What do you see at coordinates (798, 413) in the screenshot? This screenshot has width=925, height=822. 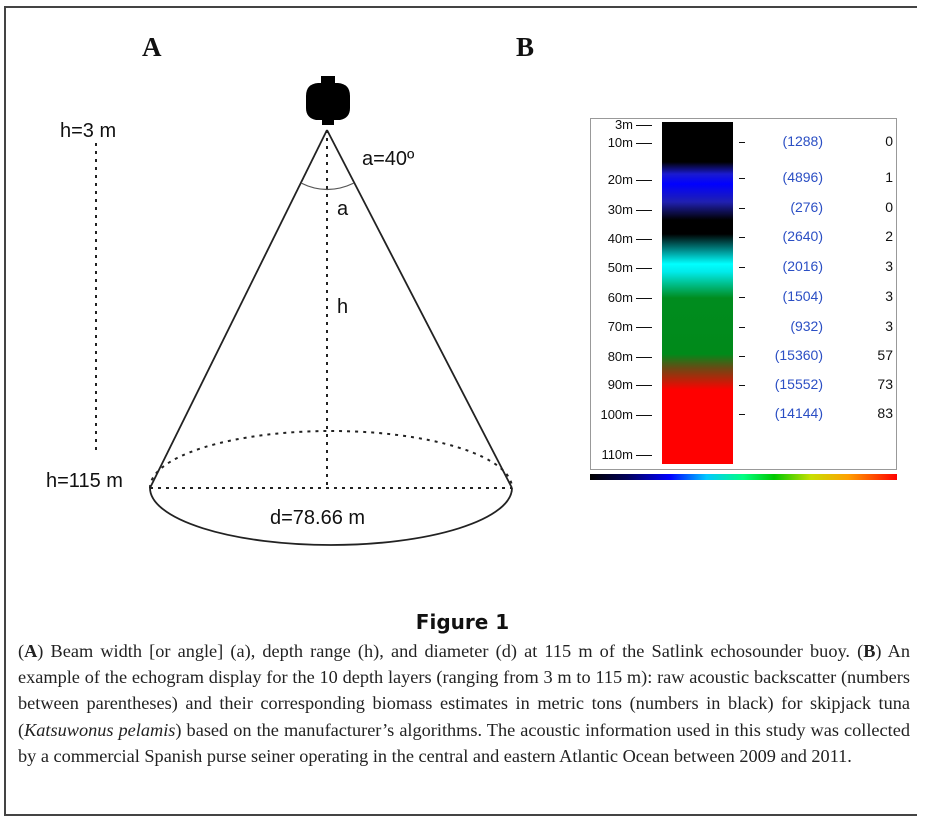 I see `raw-backscatter-value: (14144)` at bounding box center [798, 413].